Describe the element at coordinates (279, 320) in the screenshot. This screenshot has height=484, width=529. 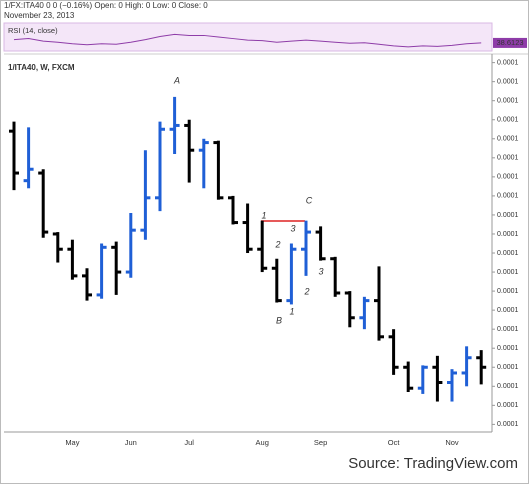
I see `annotation: B` at that location.